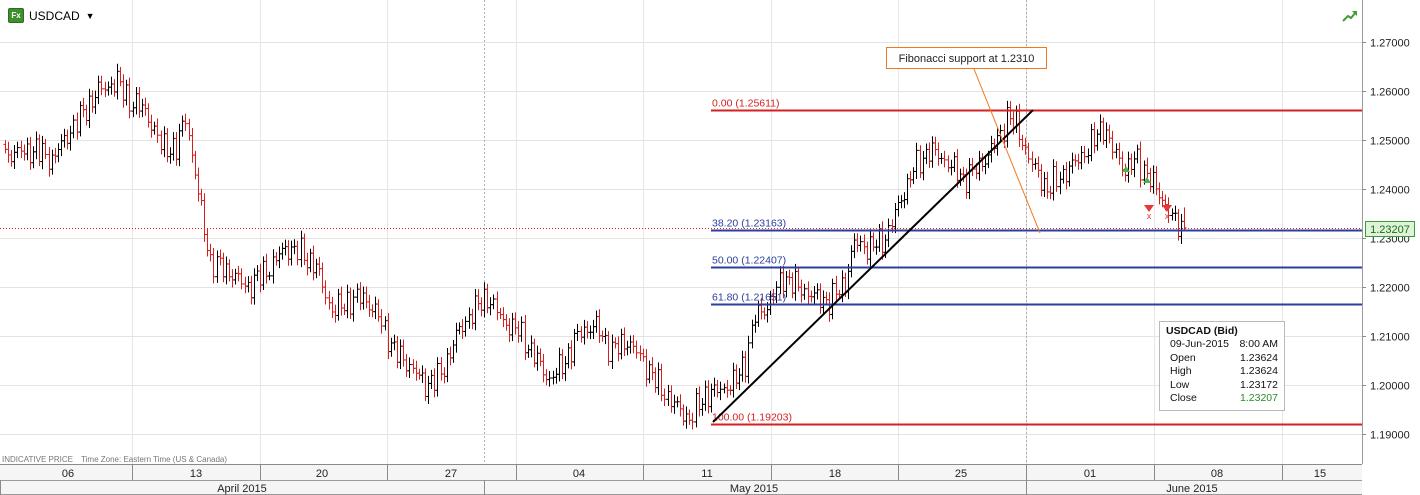 The width and height of the screenshot is (1420, 495). I want to click on info-high-row: High 1.23624, so click(1222, 372).